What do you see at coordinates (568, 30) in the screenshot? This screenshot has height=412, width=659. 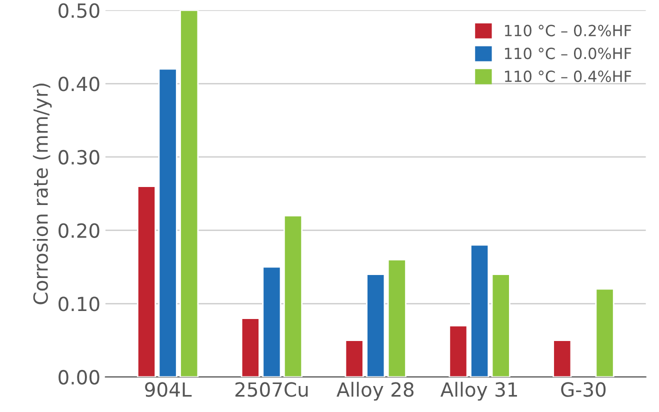 I see `legend-label: 110 °C – 0.2%HF` at bounding box center [568, 30].